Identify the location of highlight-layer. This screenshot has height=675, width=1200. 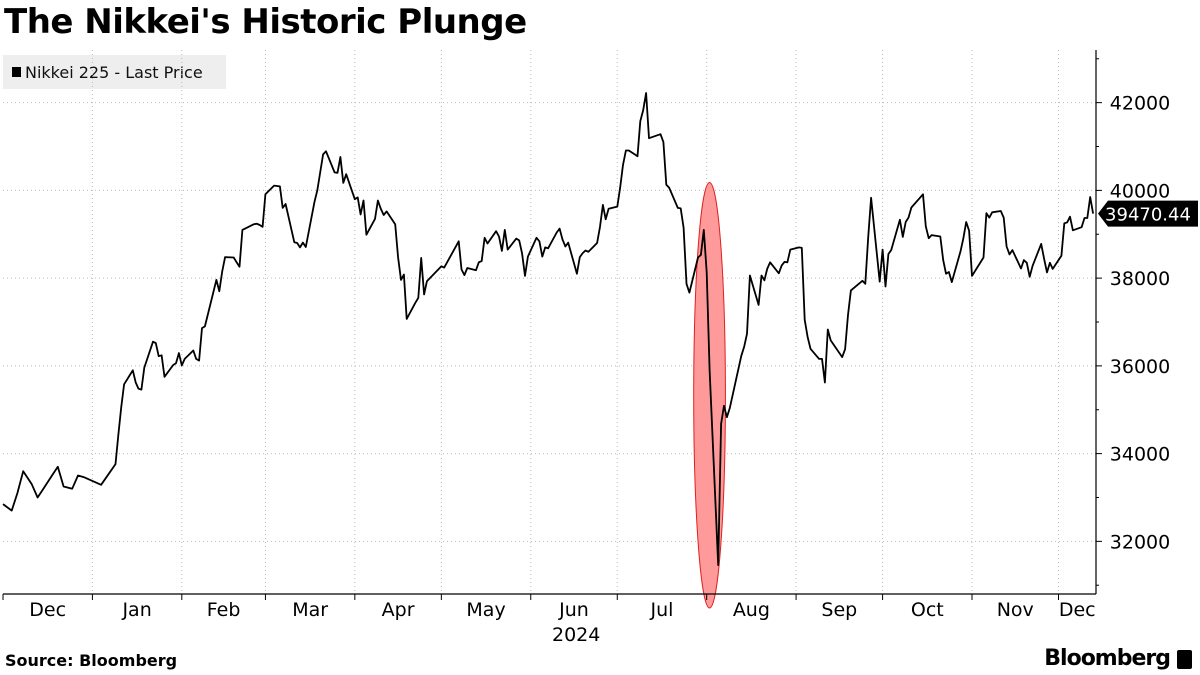
(709, 395).